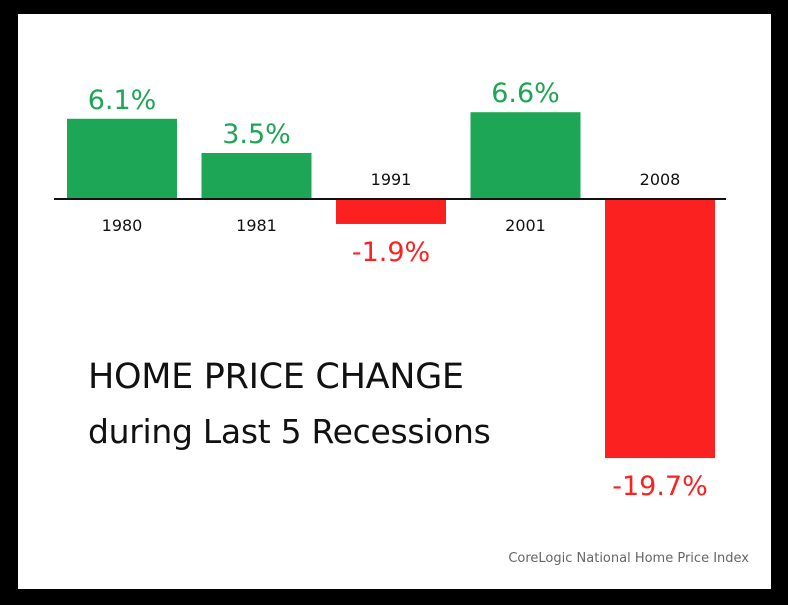 The height and width of the screenshot is (605, 788). What do you see at coordinates (525, 93) in the screenshot?
I see `value-label-2001: 6.6%` at bounding box center [525, 93].